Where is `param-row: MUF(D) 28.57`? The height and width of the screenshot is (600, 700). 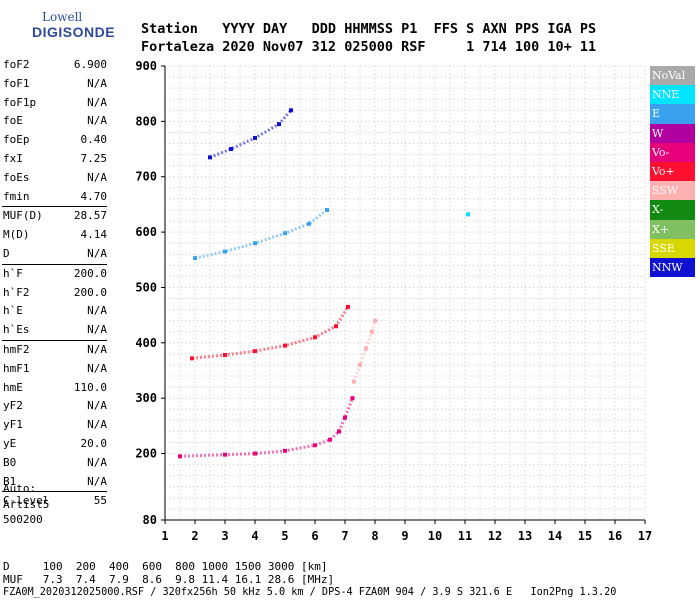
param-row: MUF(D) 28.57 is located at coordinates (66, 216).